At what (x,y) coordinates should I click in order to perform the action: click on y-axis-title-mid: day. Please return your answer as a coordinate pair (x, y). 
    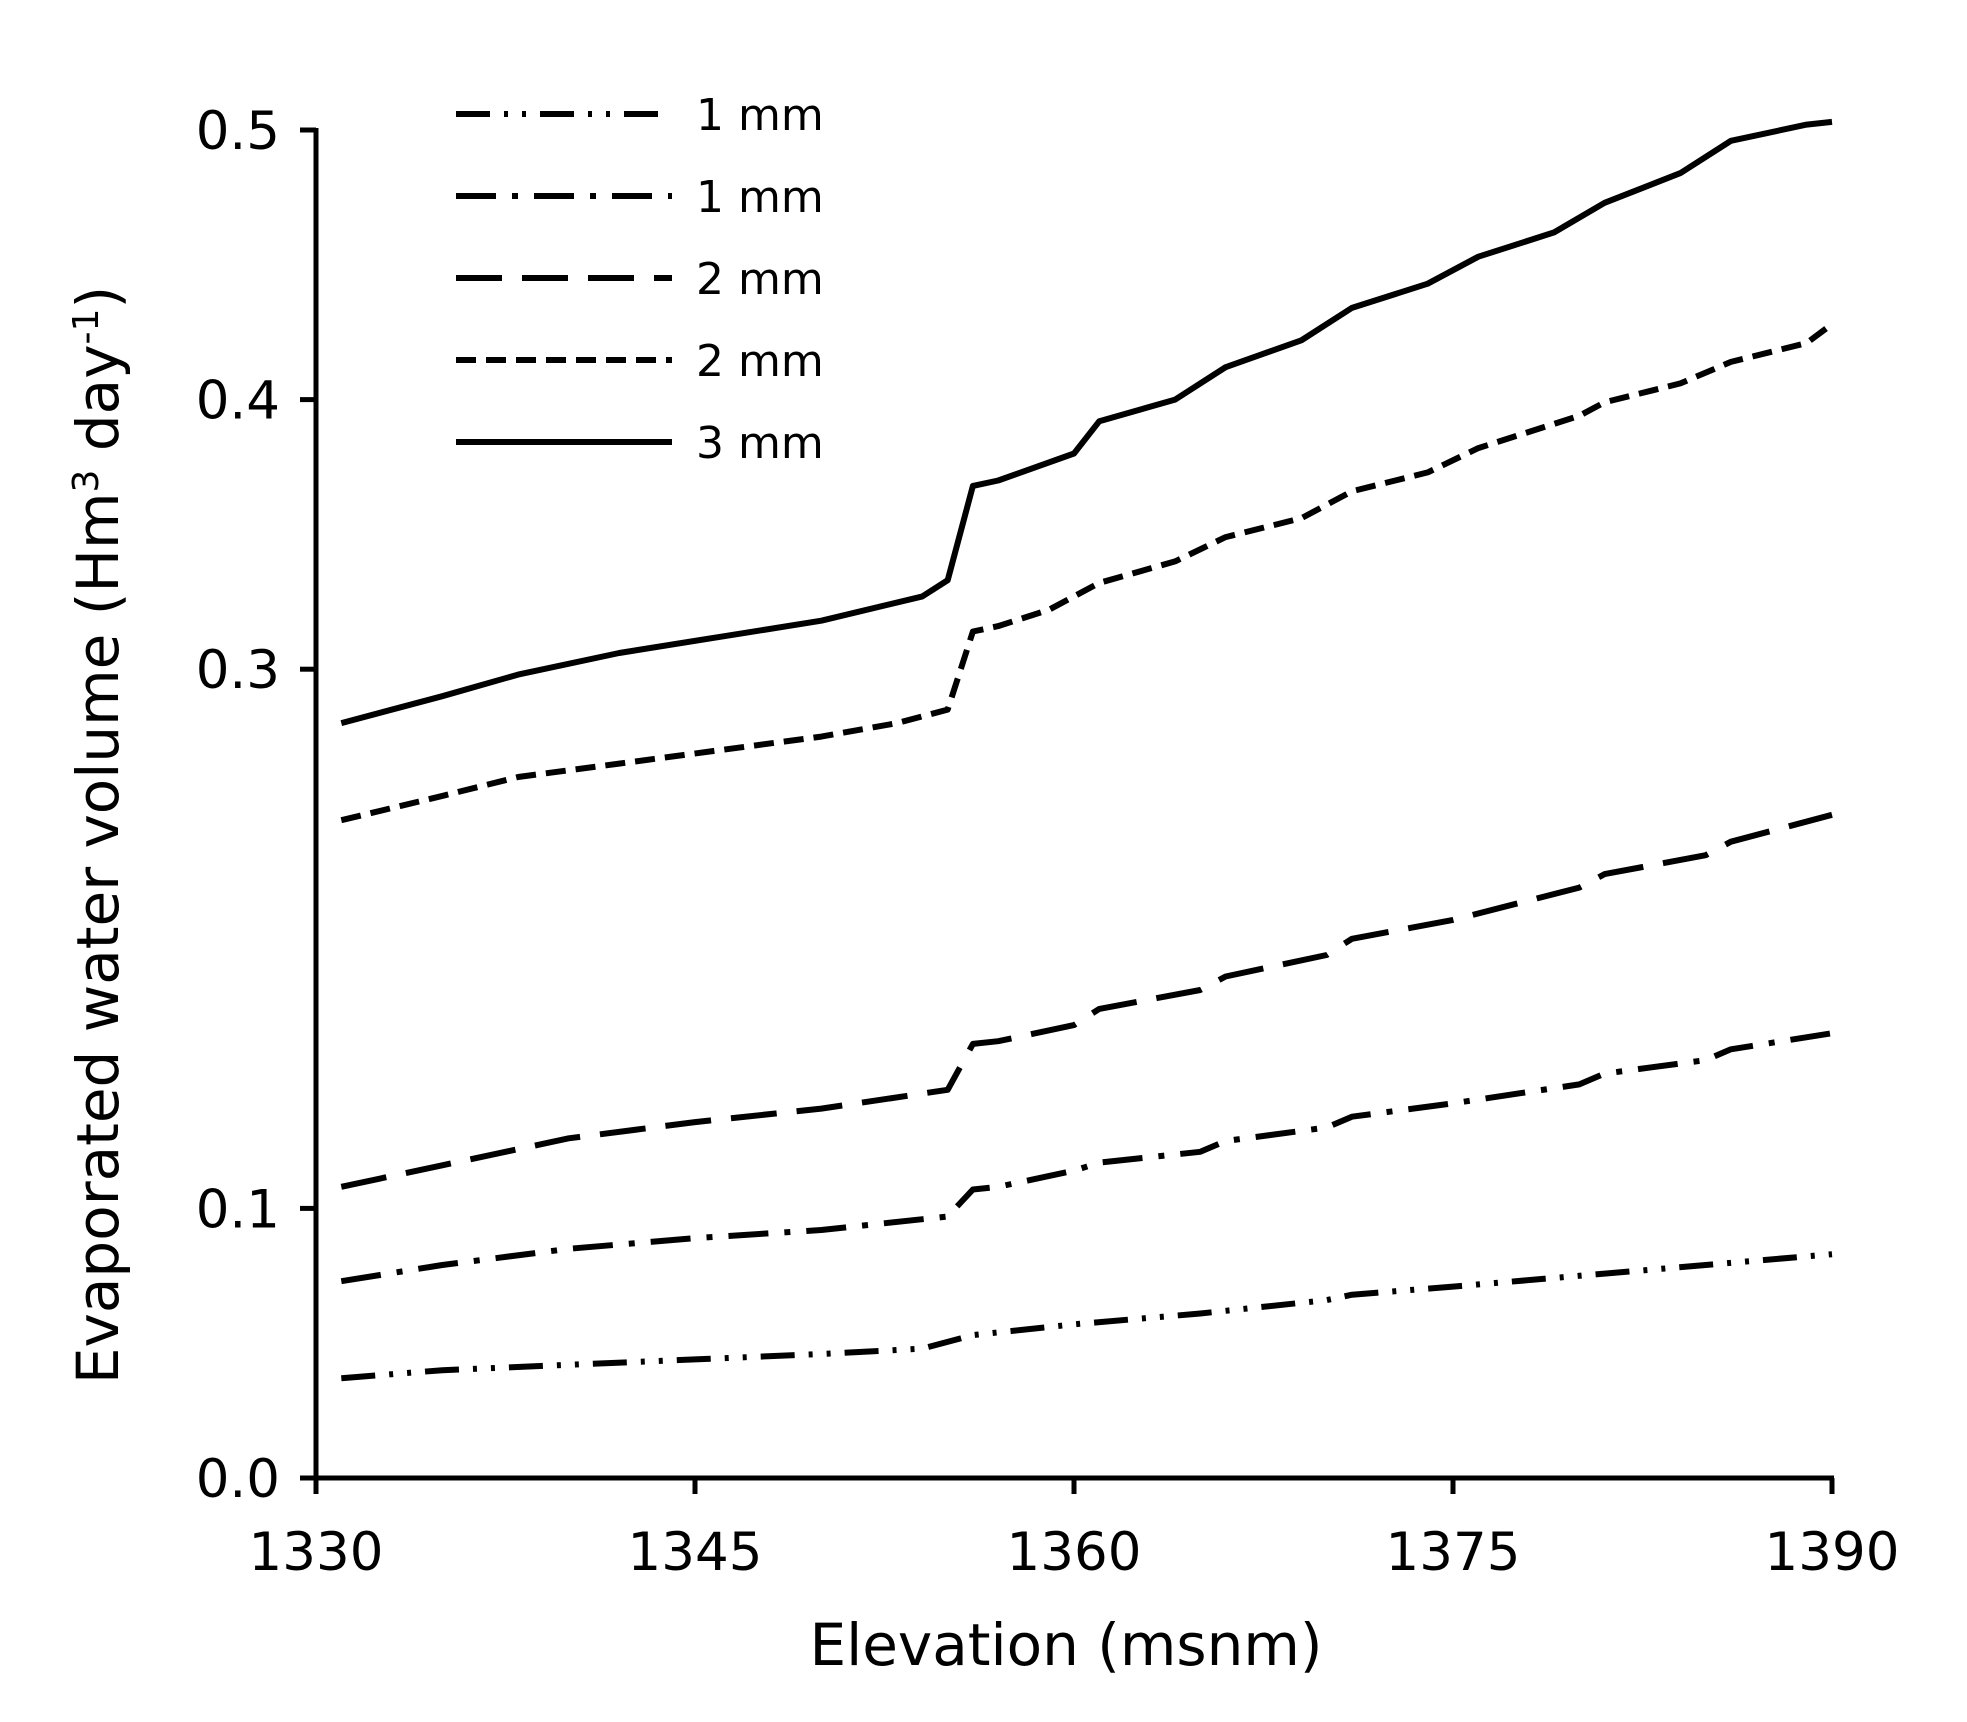
    Looking at the image, I should click on (98, 406).